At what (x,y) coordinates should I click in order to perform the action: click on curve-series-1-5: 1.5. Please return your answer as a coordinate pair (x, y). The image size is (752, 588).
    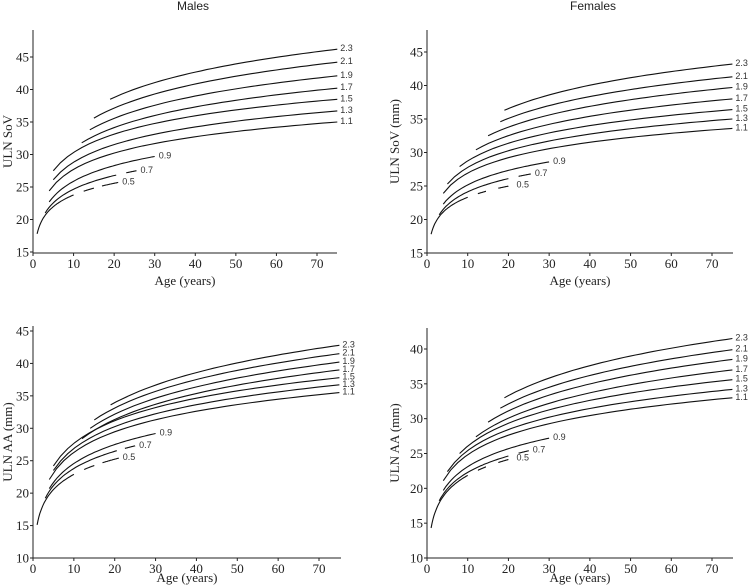
    Looking at the image, I should click on (203, 419).